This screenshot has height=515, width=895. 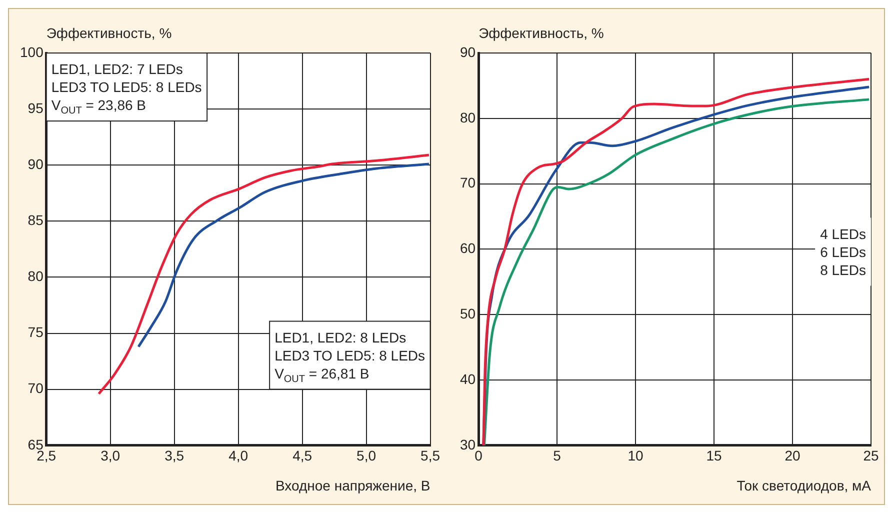 What do you see at coordinates (792, 456) in the screenshot?
I see `x-tick-label: 20` at bounding box center [792, 456].